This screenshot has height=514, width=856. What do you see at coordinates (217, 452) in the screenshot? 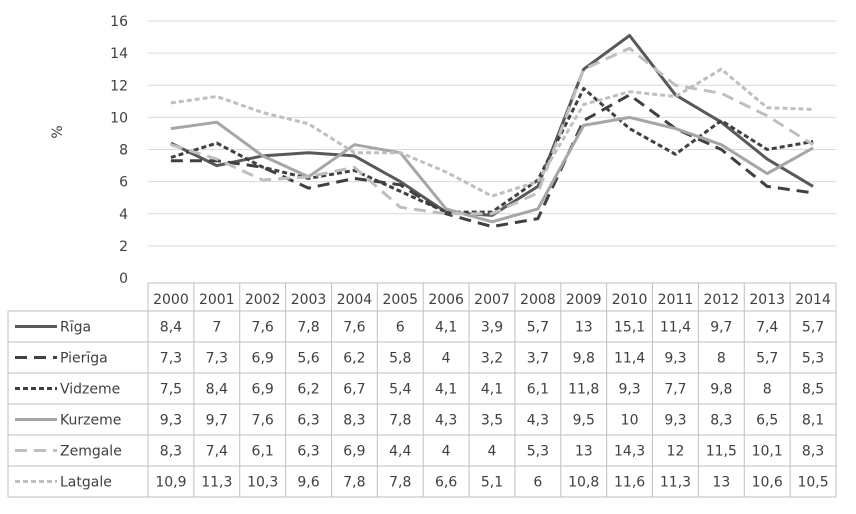
I see `table-cell-value: 7,4` at bounding box center [217, 452].